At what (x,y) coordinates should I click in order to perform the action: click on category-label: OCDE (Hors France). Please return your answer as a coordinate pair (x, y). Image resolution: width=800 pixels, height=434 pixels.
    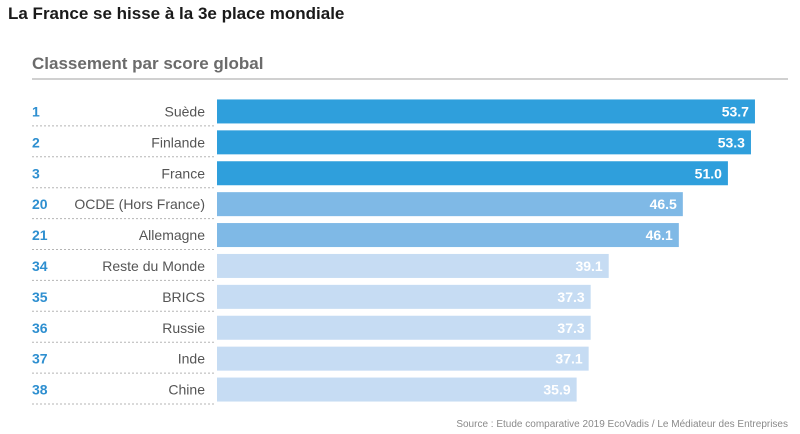
    Looking at the image, I should click on (139, 204).